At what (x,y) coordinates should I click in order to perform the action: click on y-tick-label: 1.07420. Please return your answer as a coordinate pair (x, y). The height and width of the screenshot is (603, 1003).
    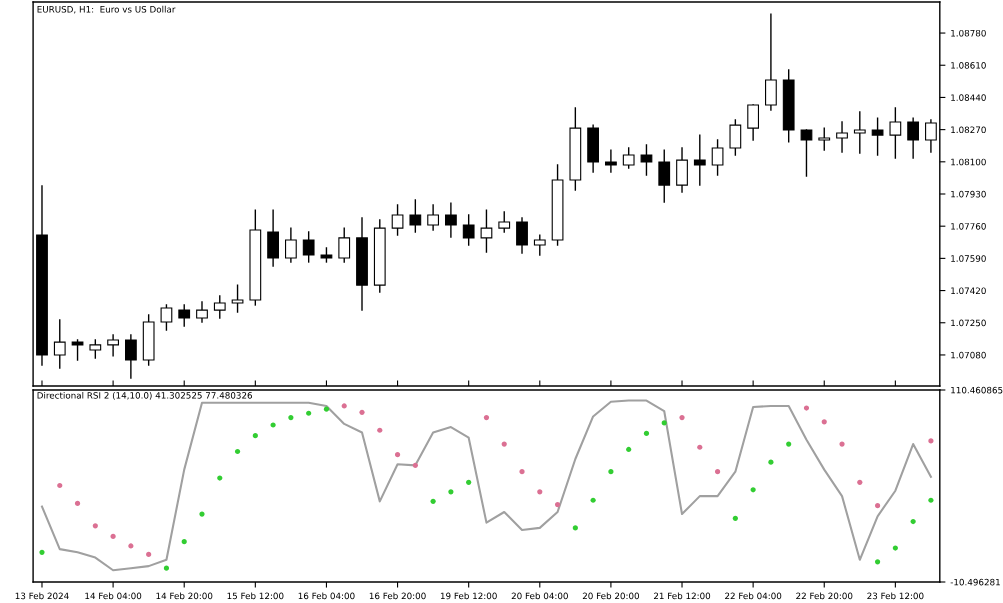
    Looking at the image, I should click on (968, 291).